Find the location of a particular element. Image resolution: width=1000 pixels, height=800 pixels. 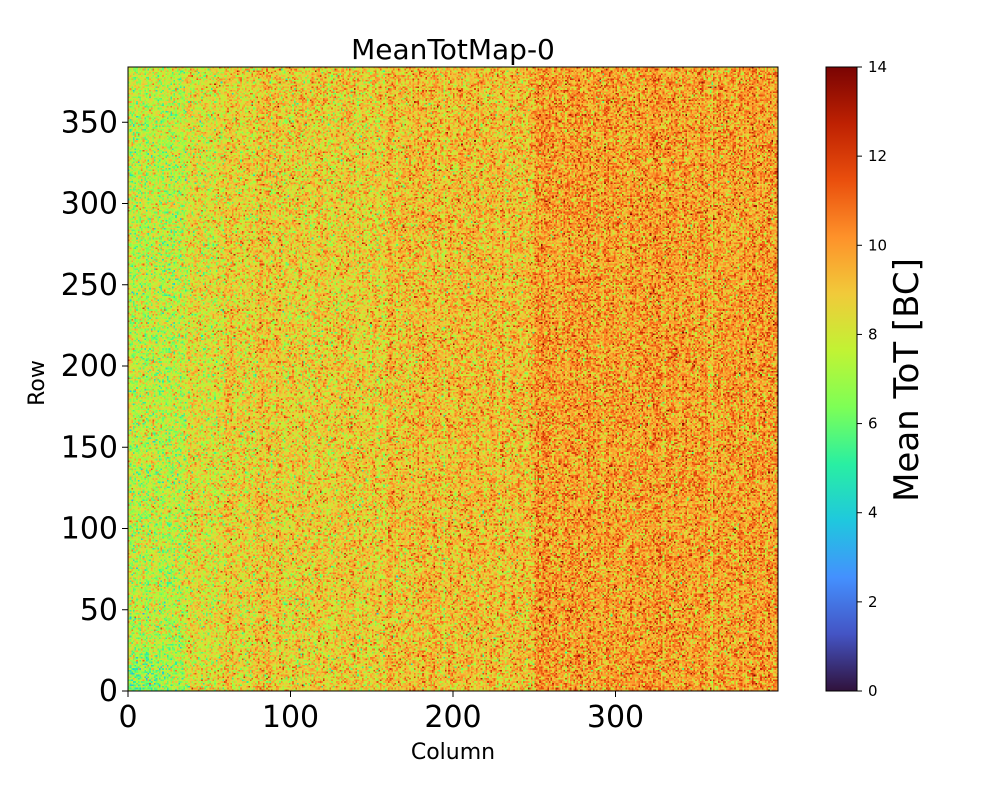

y-tick-label: 50 is located at coordinates (99, 610).